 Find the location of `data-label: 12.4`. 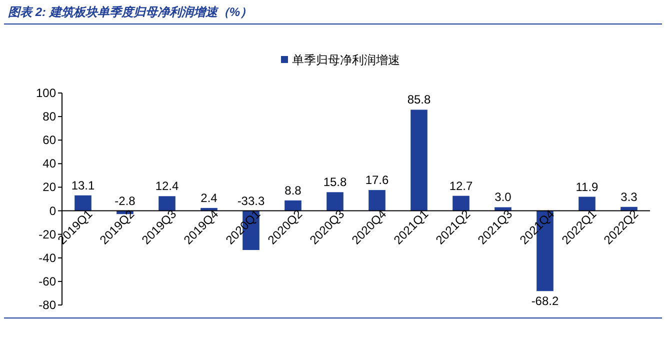

data-label: 12.4 is located at coordinates (167, 186).